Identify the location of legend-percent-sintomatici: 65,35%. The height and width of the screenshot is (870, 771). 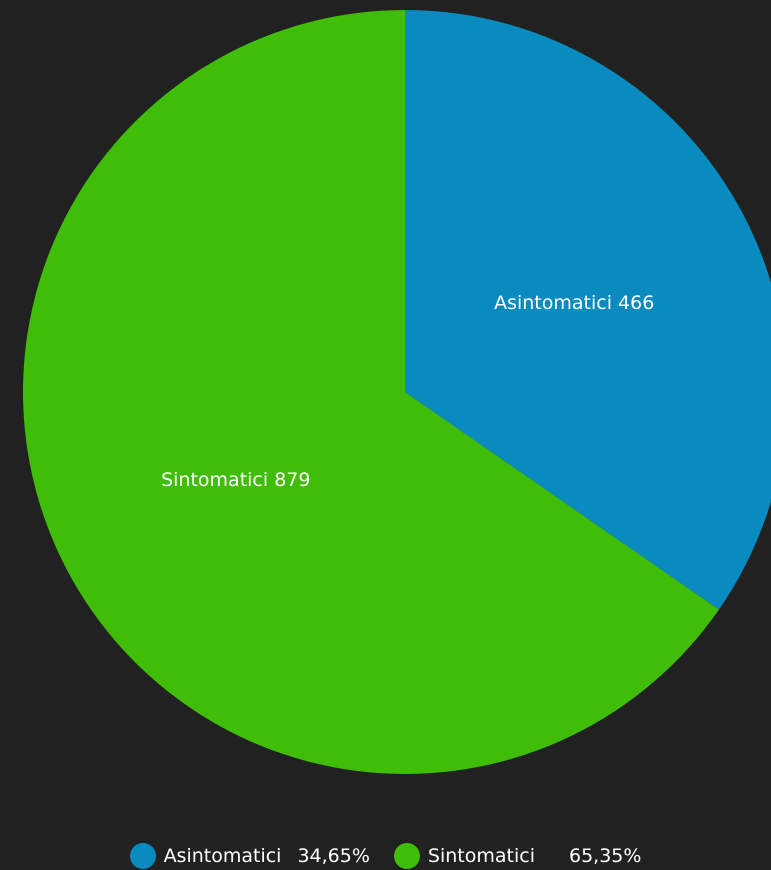
(605, 856).